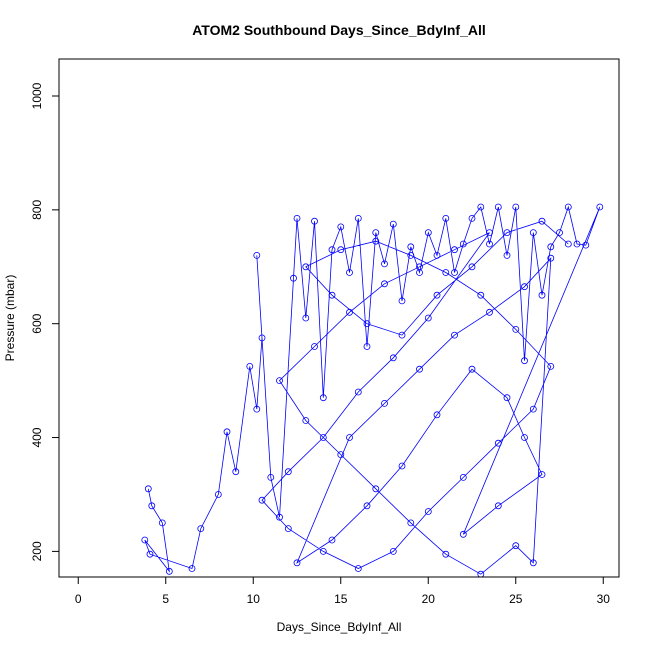 This screenshot has height=650, width=650. What do you see at coordinates (604, 599) in the screenshot?
I see `x-tick-label: 30` at bounding box center [604, 599].